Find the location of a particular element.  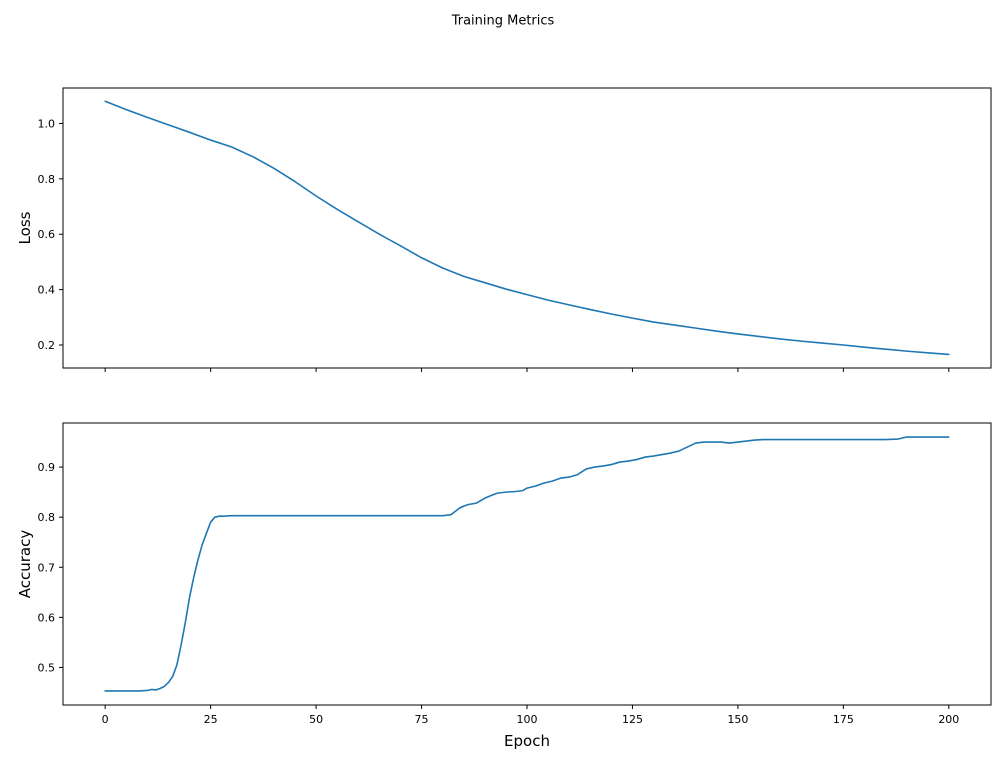

y-tick-label: 0.4 is located at coordinates (47, 290).